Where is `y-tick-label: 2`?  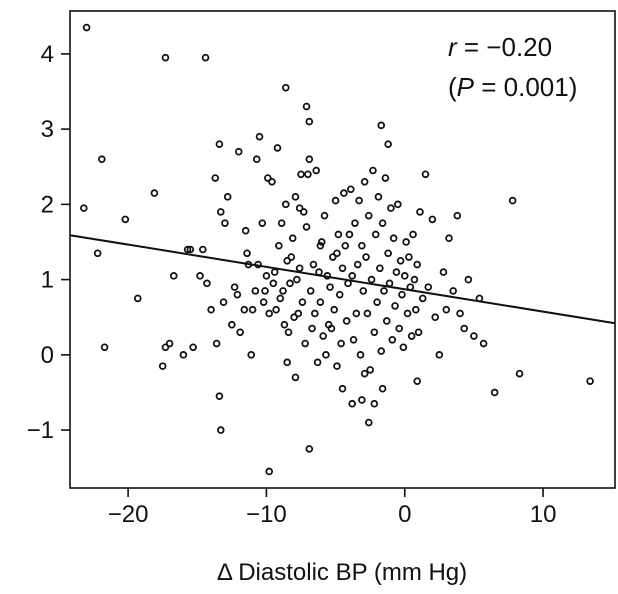 y-tick-label: 2 is located at coordinates (47, 204).